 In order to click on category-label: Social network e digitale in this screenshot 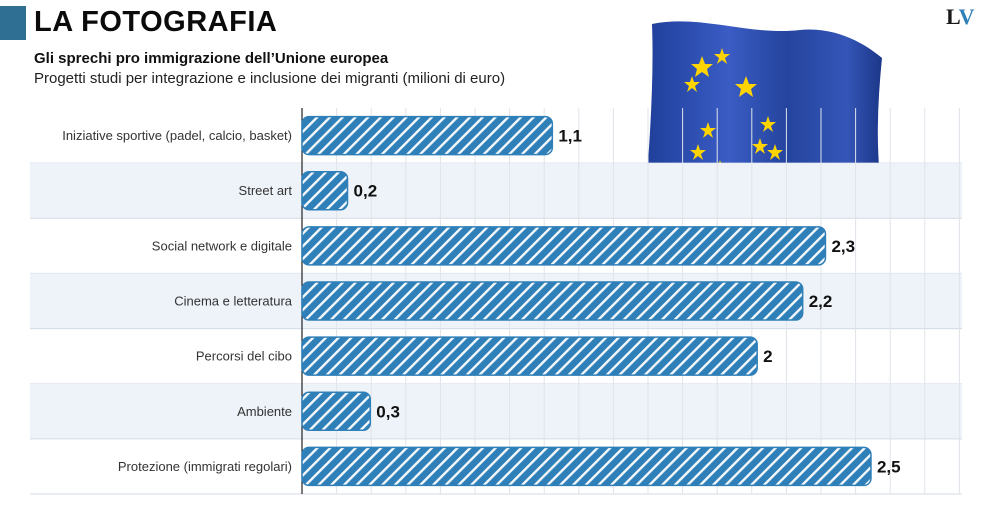, I will do `click(222, 245)`.